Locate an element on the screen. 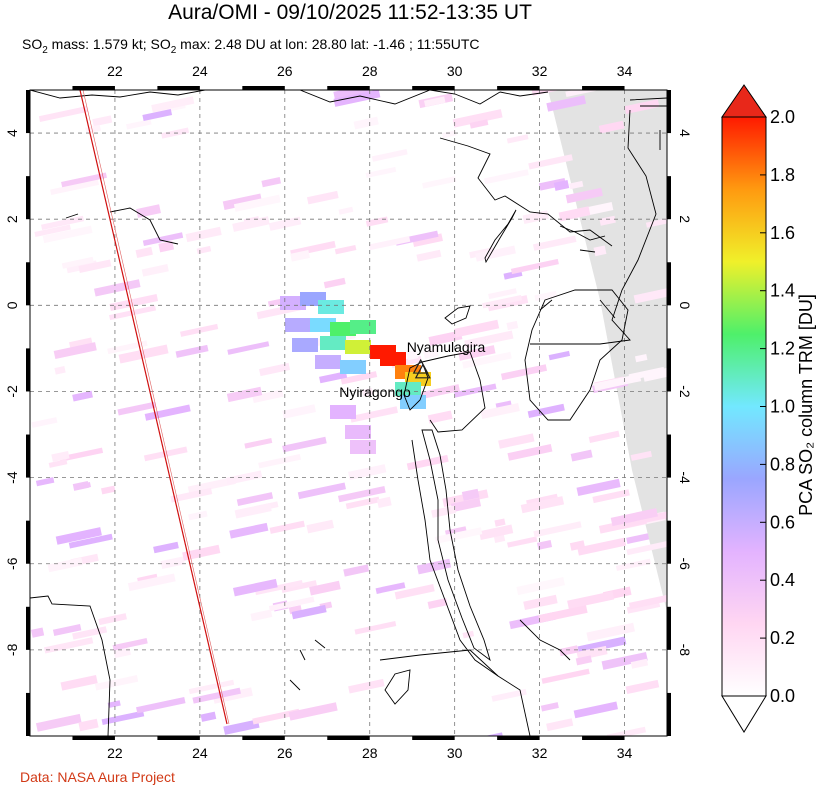  colorbar-label: 1.0 is located at coordinates (782, 407).